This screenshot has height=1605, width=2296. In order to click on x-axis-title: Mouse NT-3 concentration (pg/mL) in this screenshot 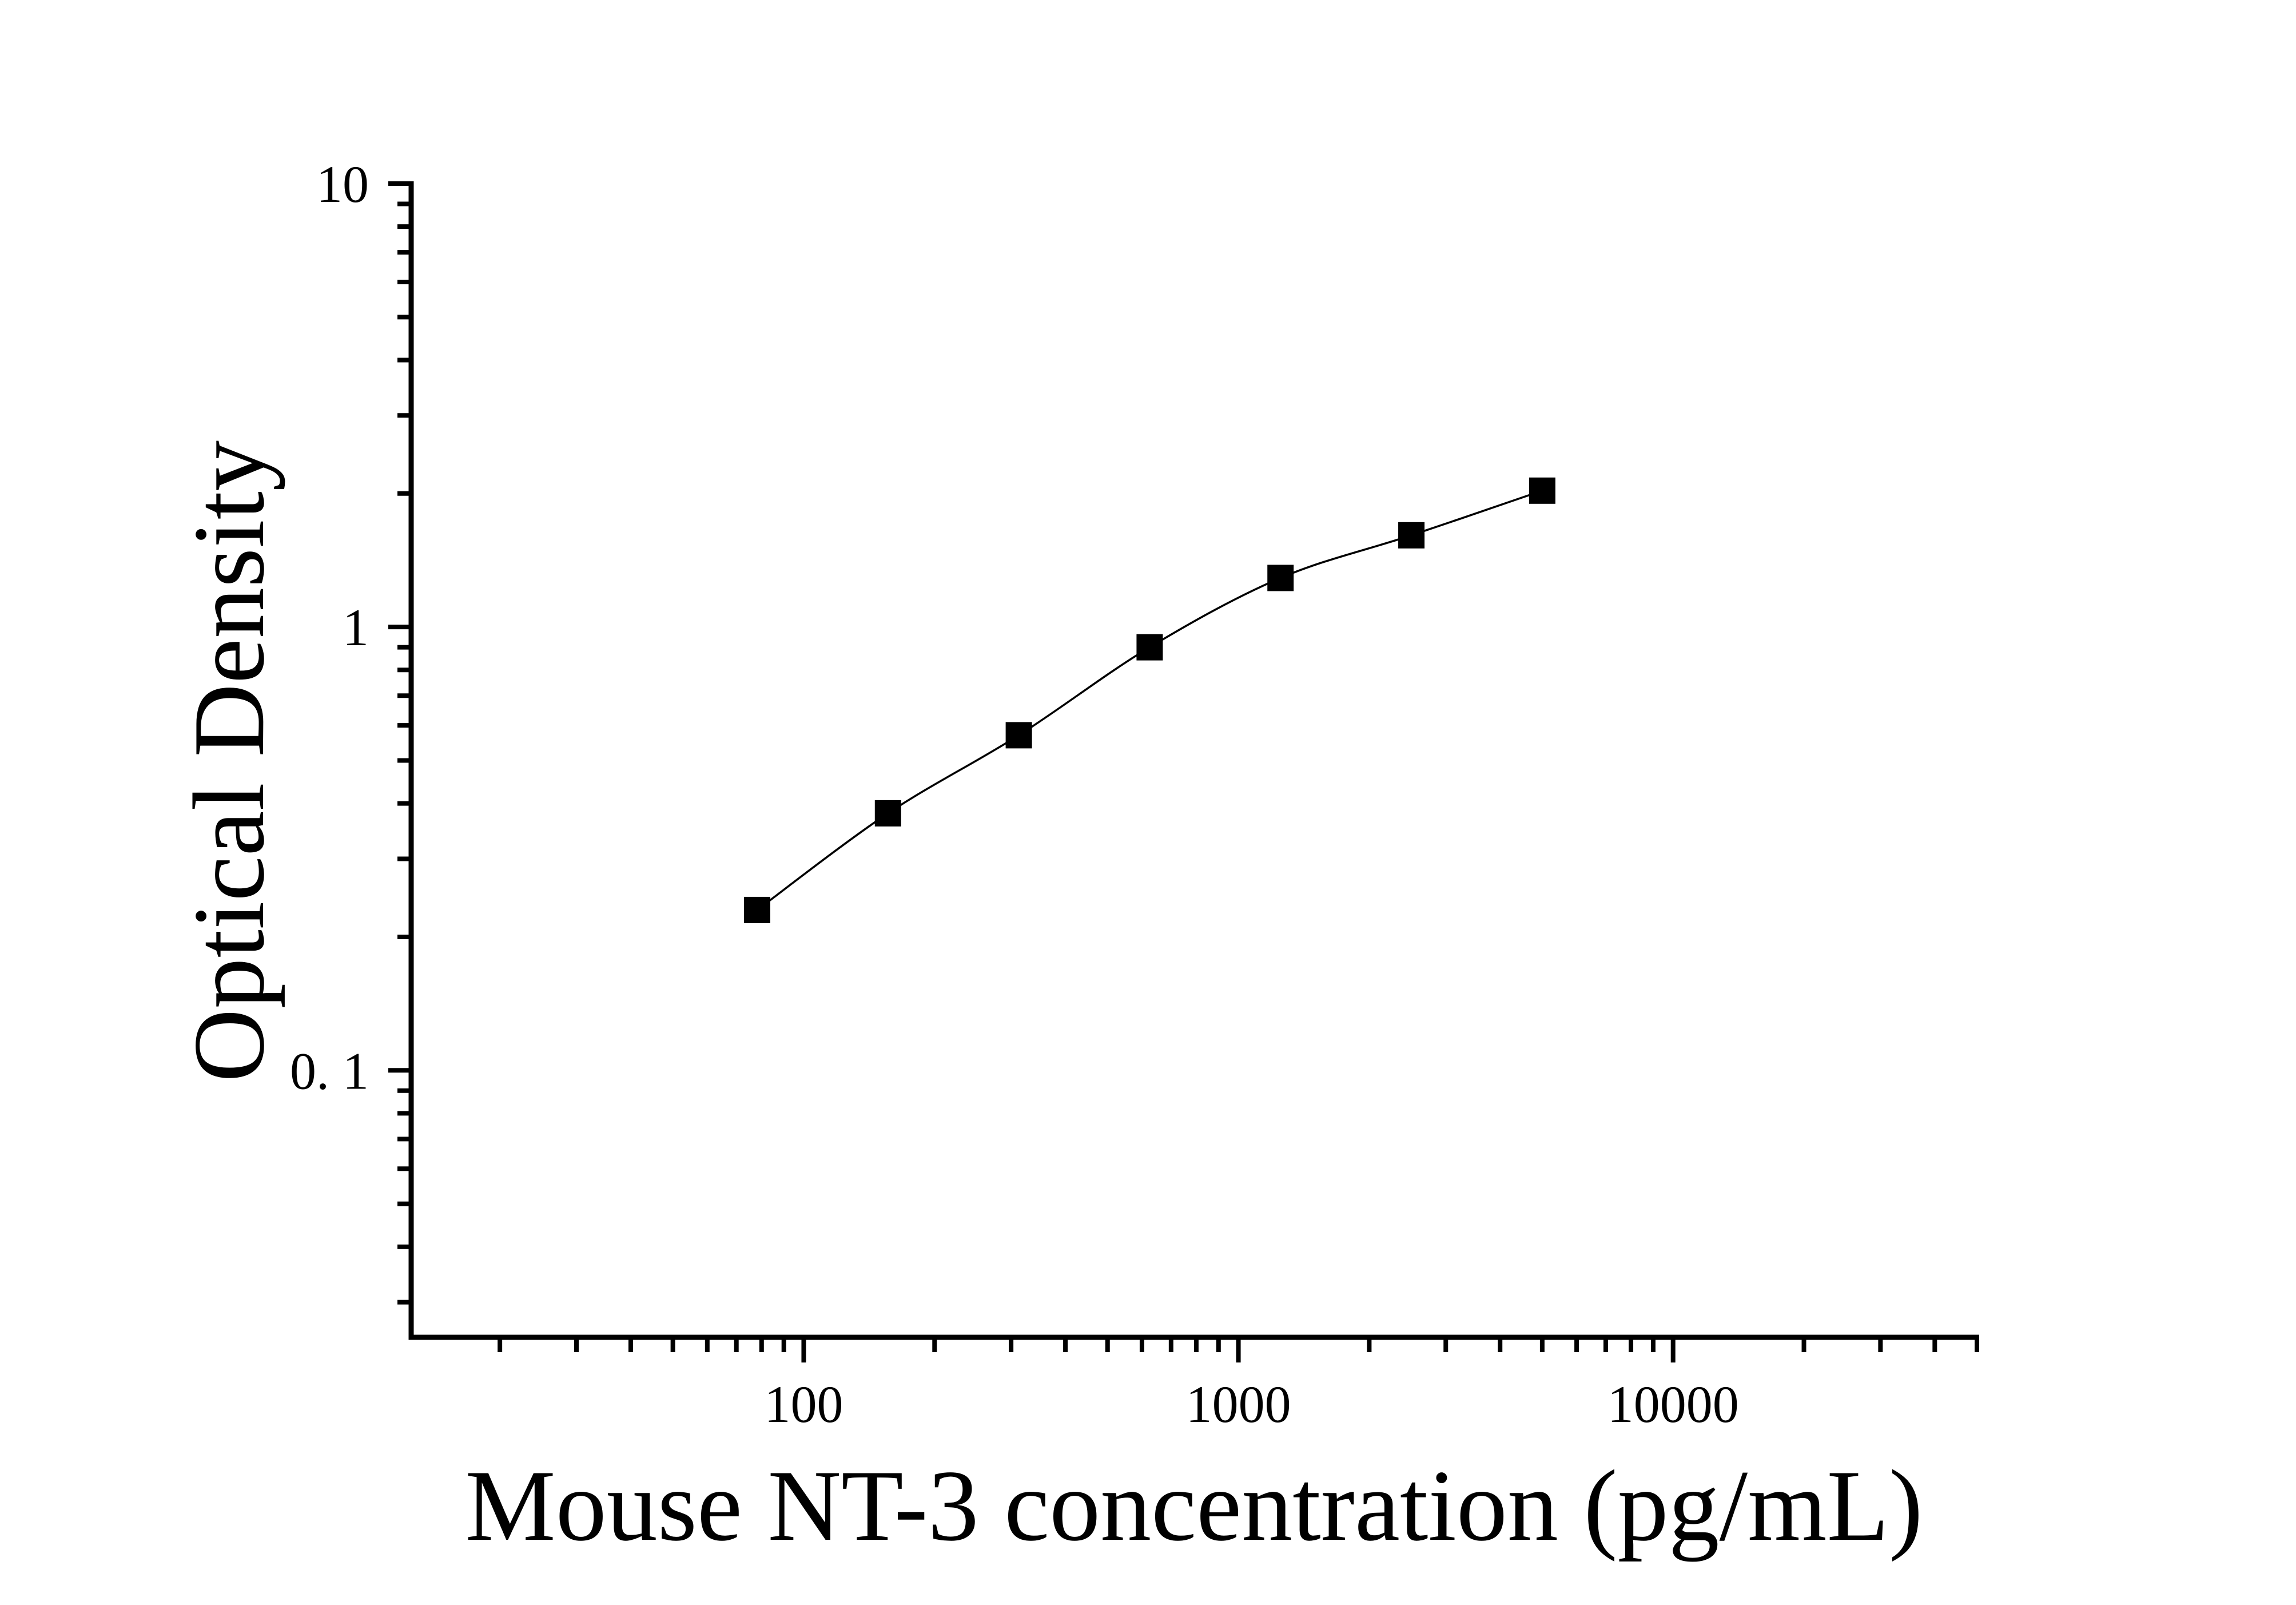, I will do `click(1194, 1505)`.